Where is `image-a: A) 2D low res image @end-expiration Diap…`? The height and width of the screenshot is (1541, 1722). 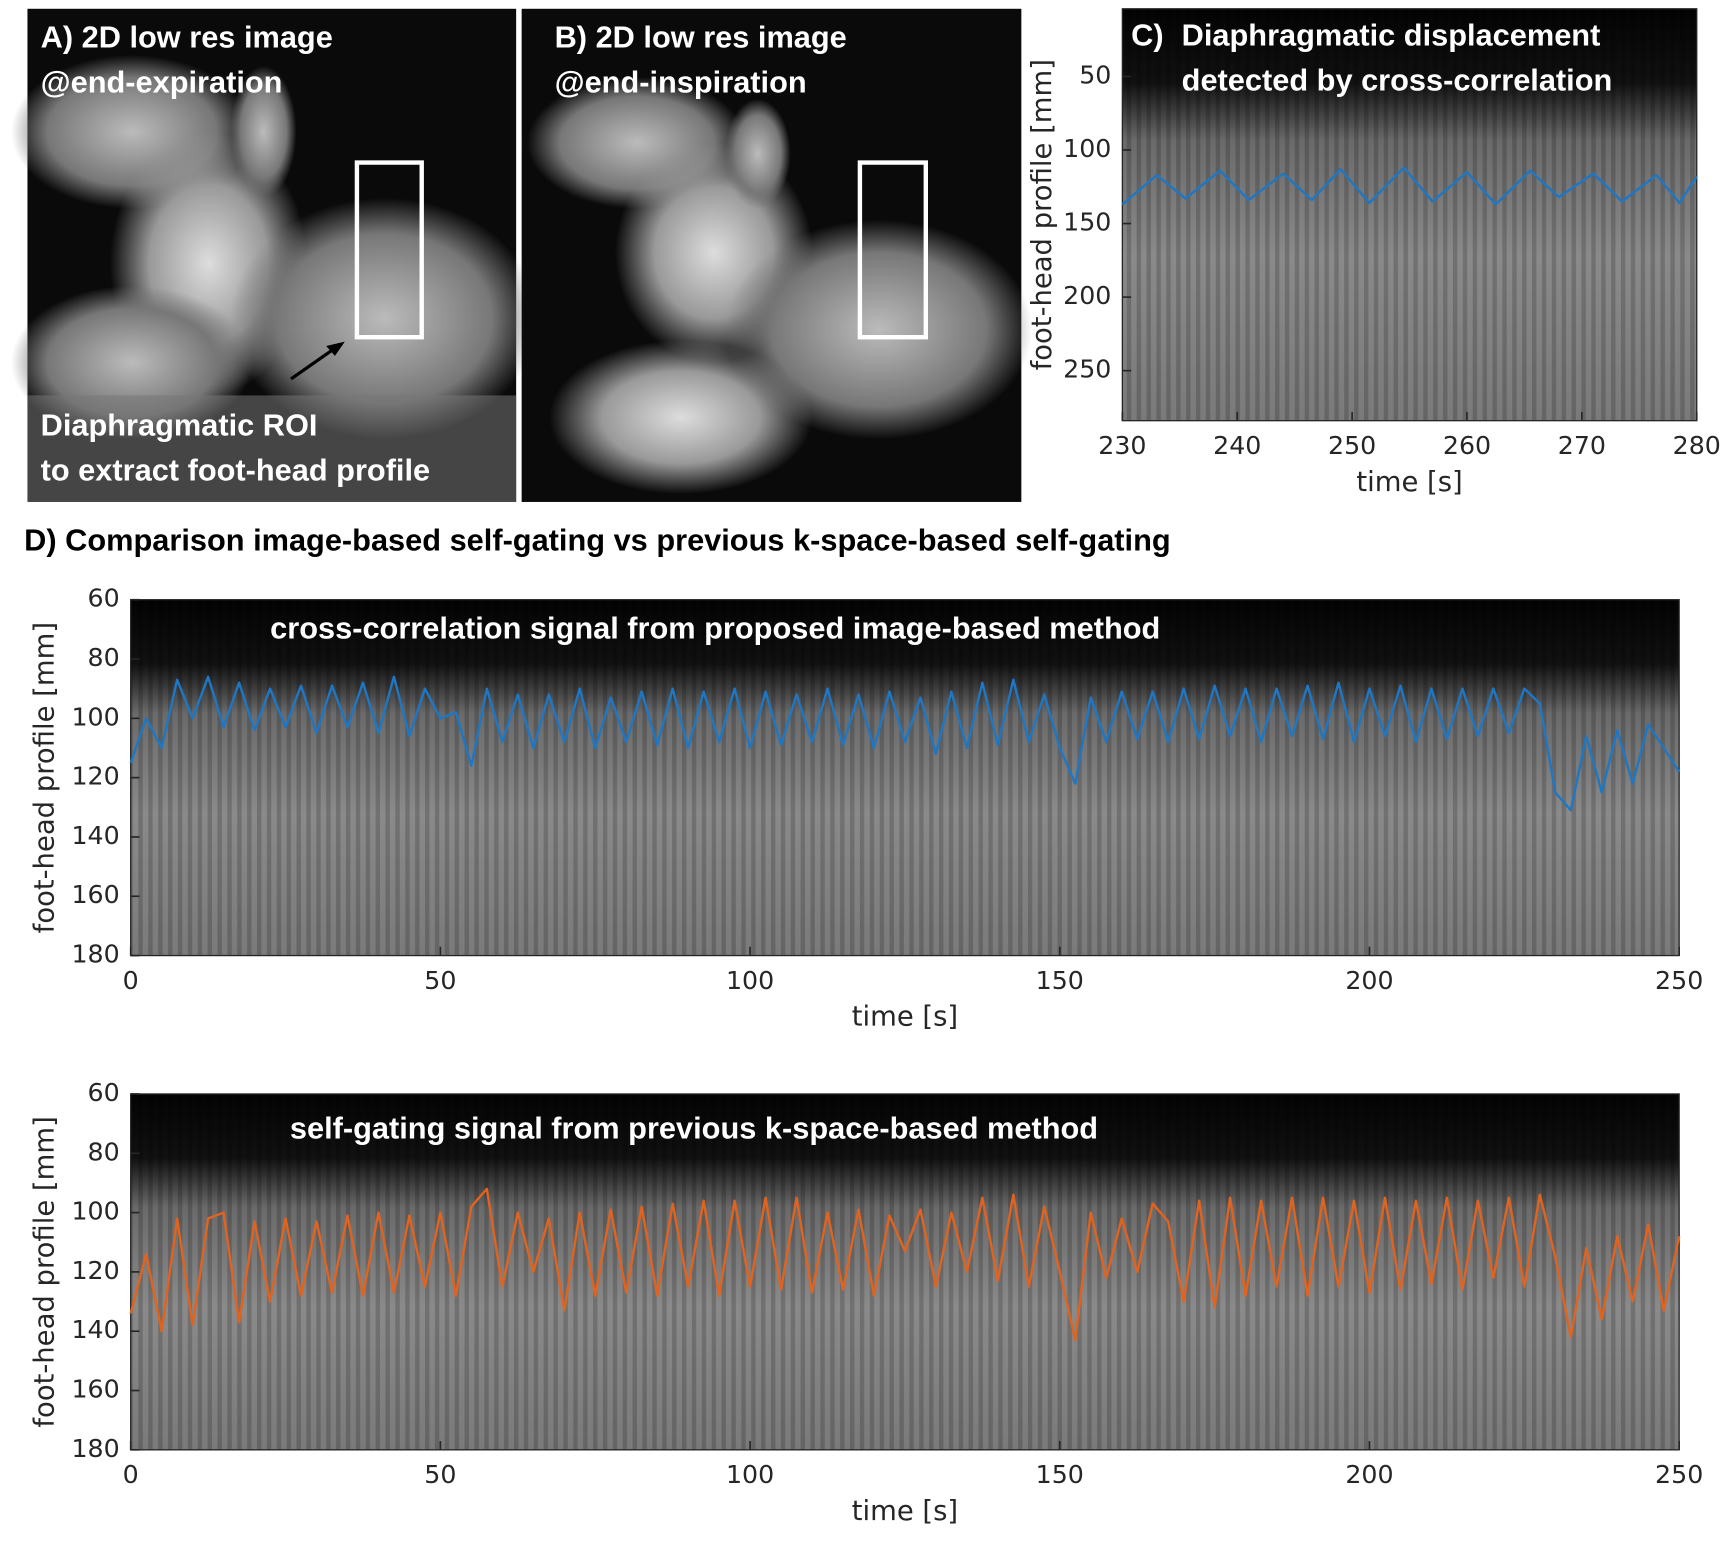
image-a: A) 2D low res image @end-expiration Diap… is located at coordinates (274, 255).